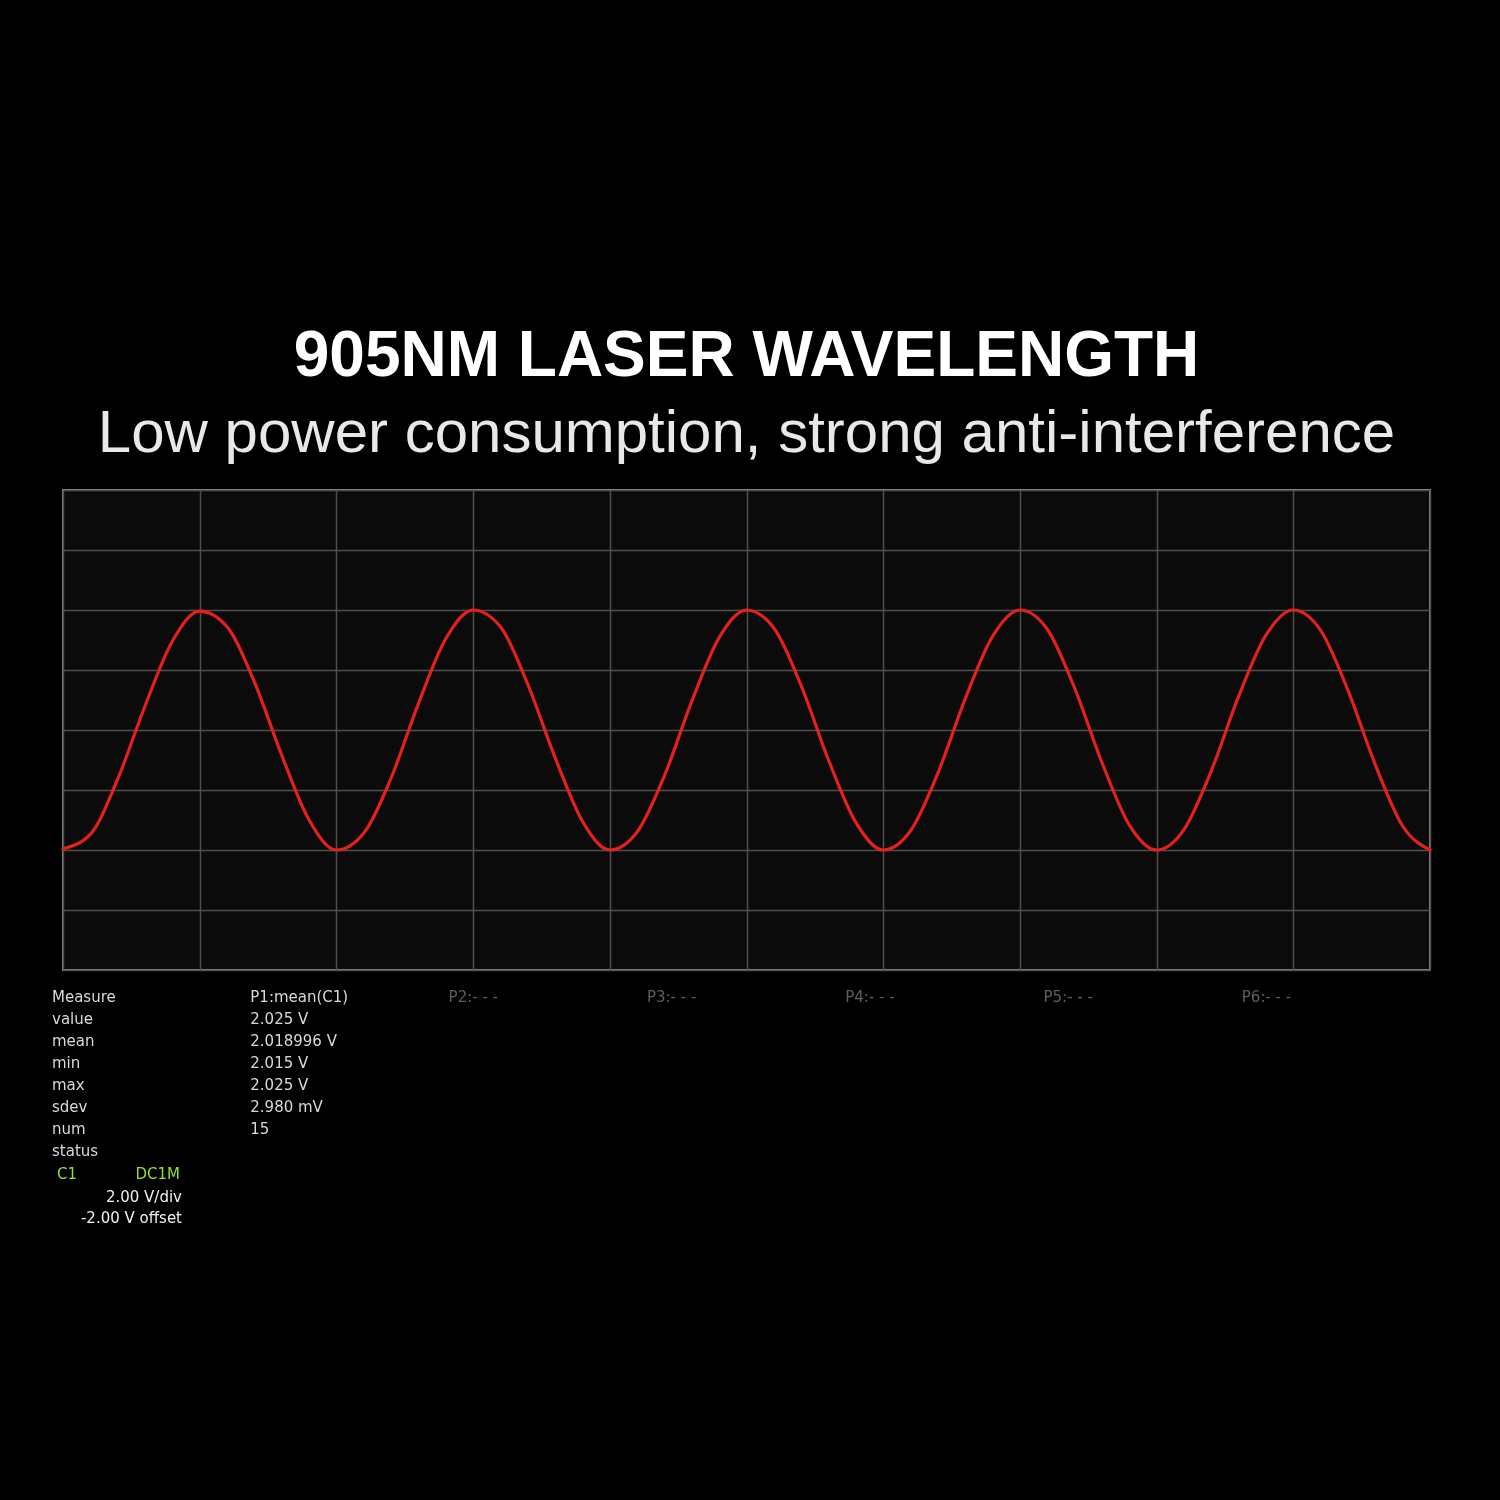 This screenshot has height=1500, width=1500. Describe the element at coordinates (746, 354) in the screenshot. I see `chart-title: 905NM LASER WAVELENGTH` at that location.